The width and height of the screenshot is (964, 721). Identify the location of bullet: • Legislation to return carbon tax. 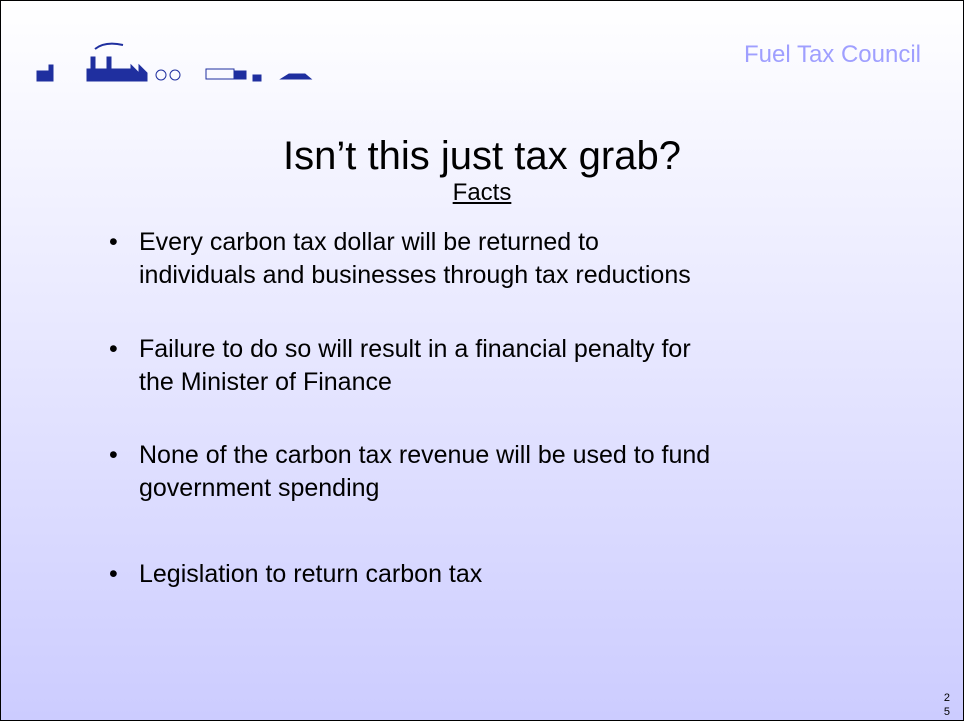
(295, 574).